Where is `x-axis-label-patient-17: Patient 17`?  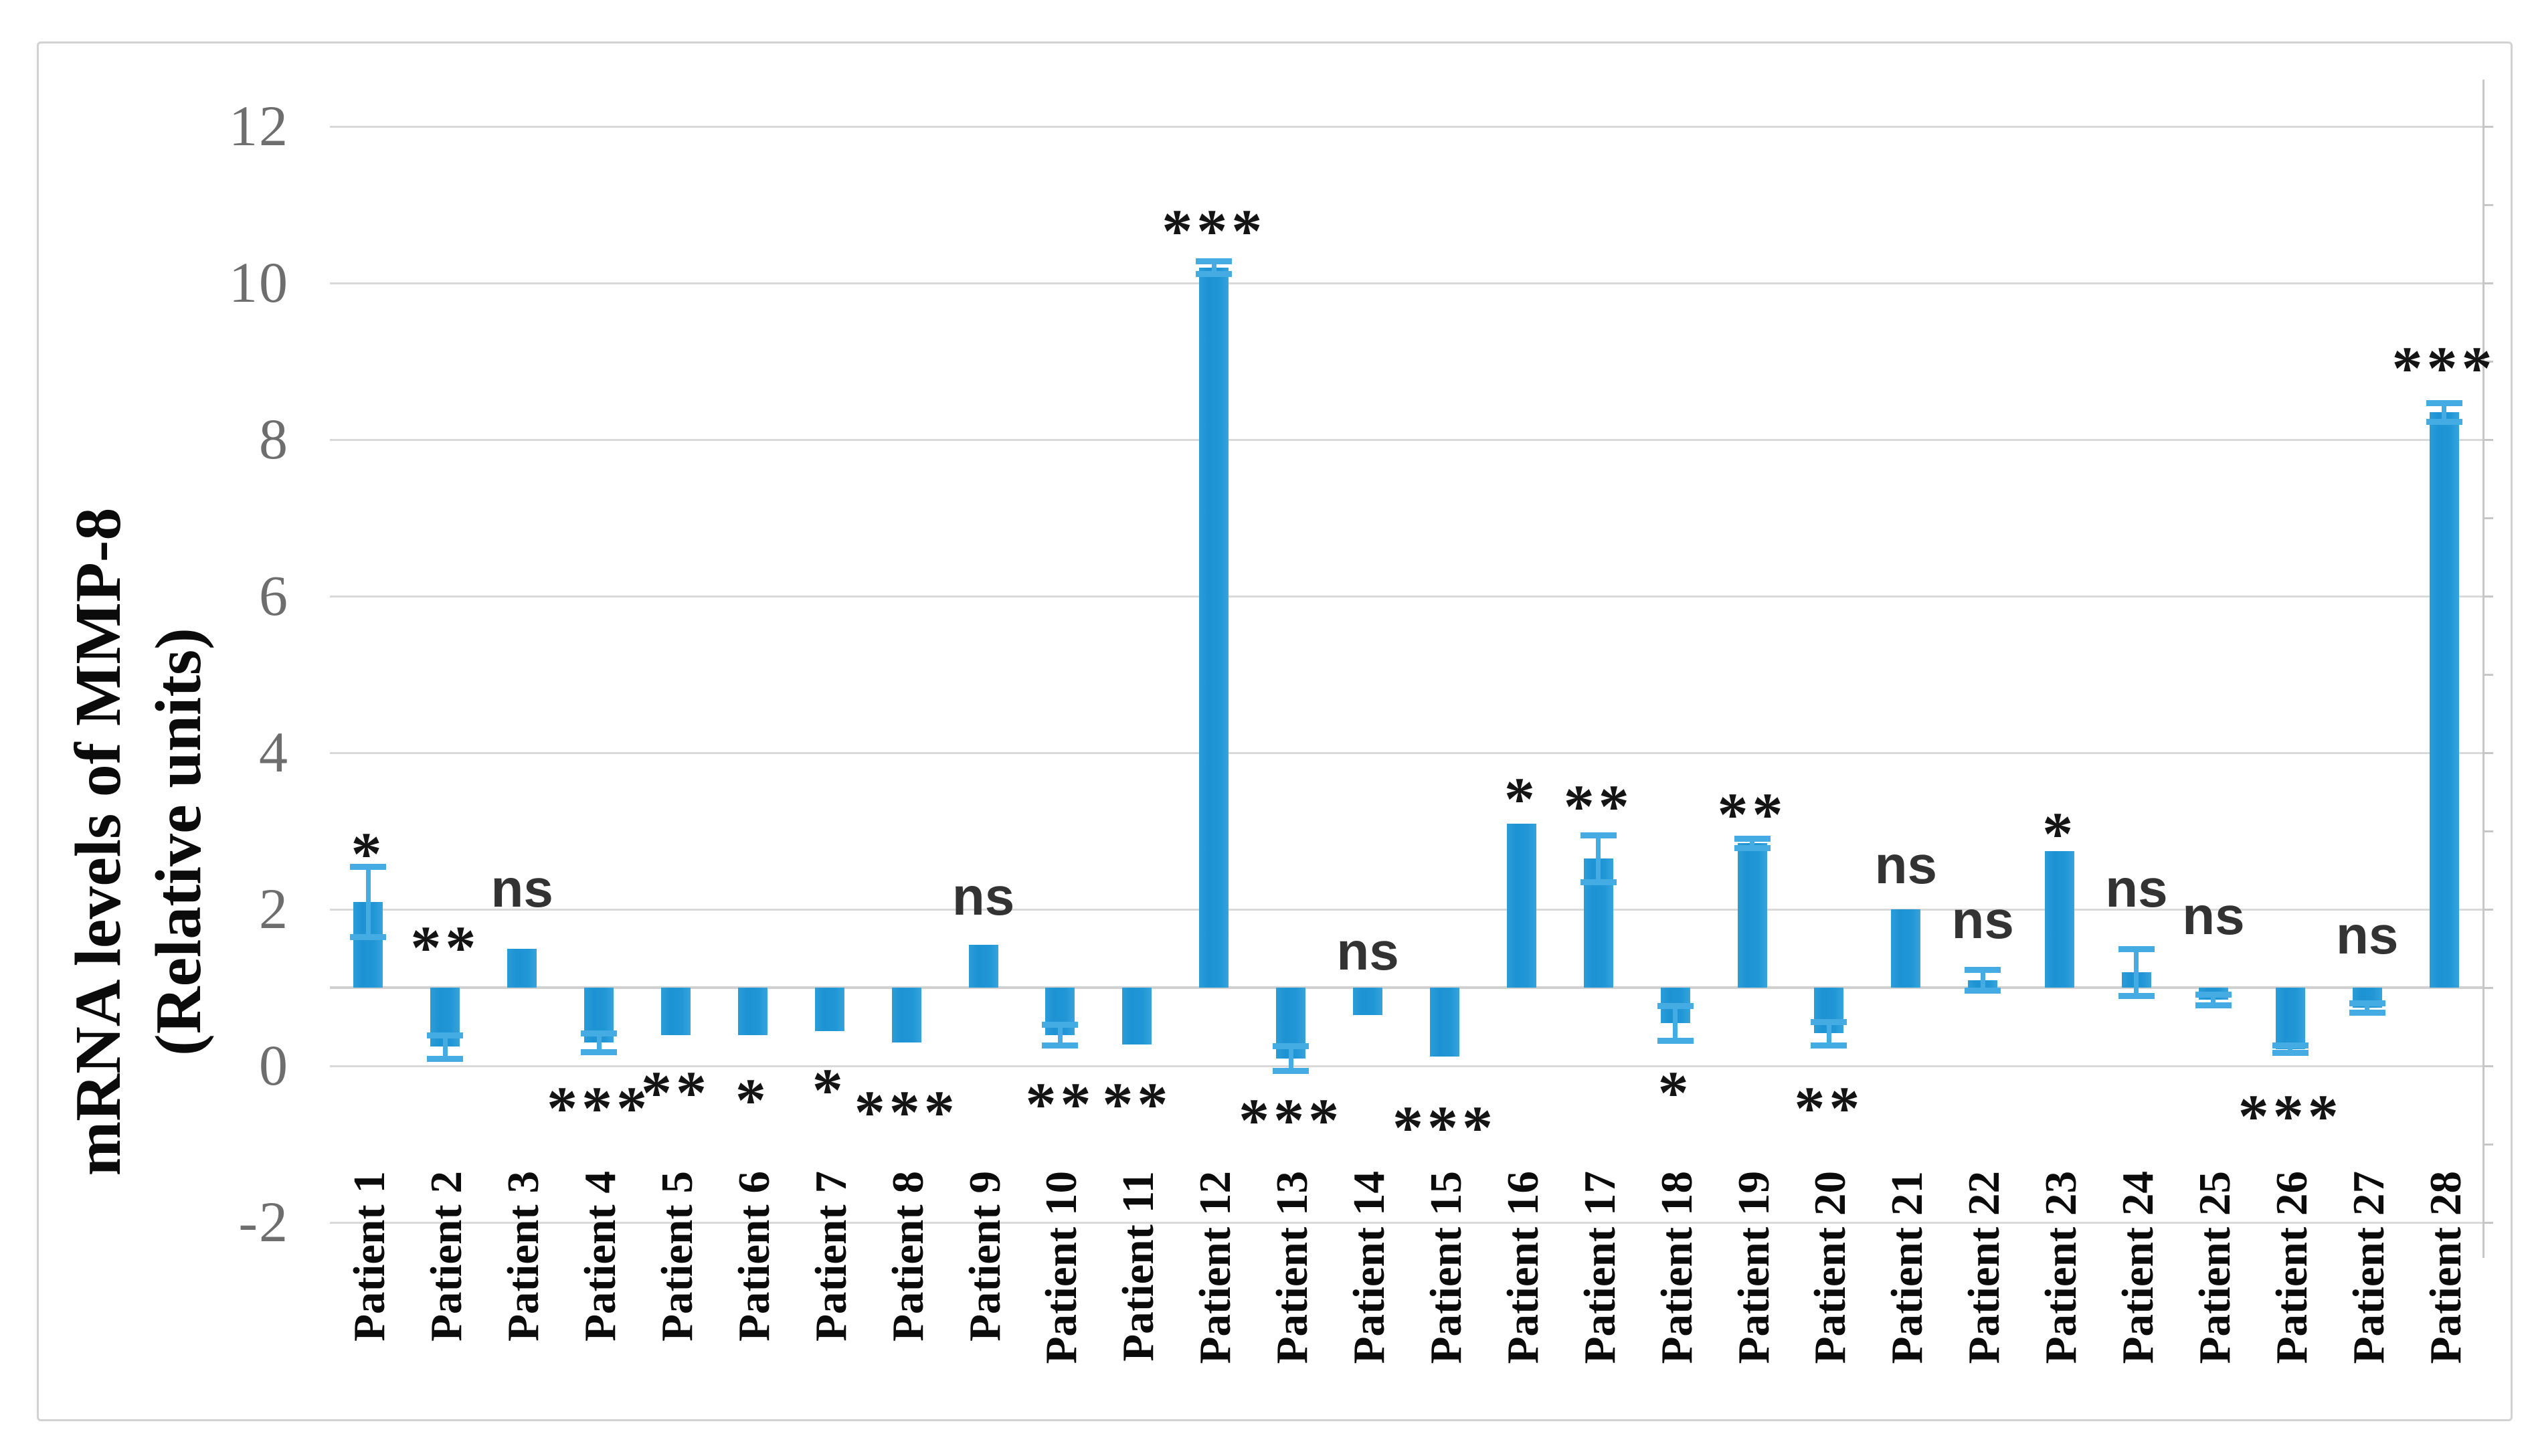 x-axis-label-patient-17: Patient 17 is located at coordinates (1599, 1267).